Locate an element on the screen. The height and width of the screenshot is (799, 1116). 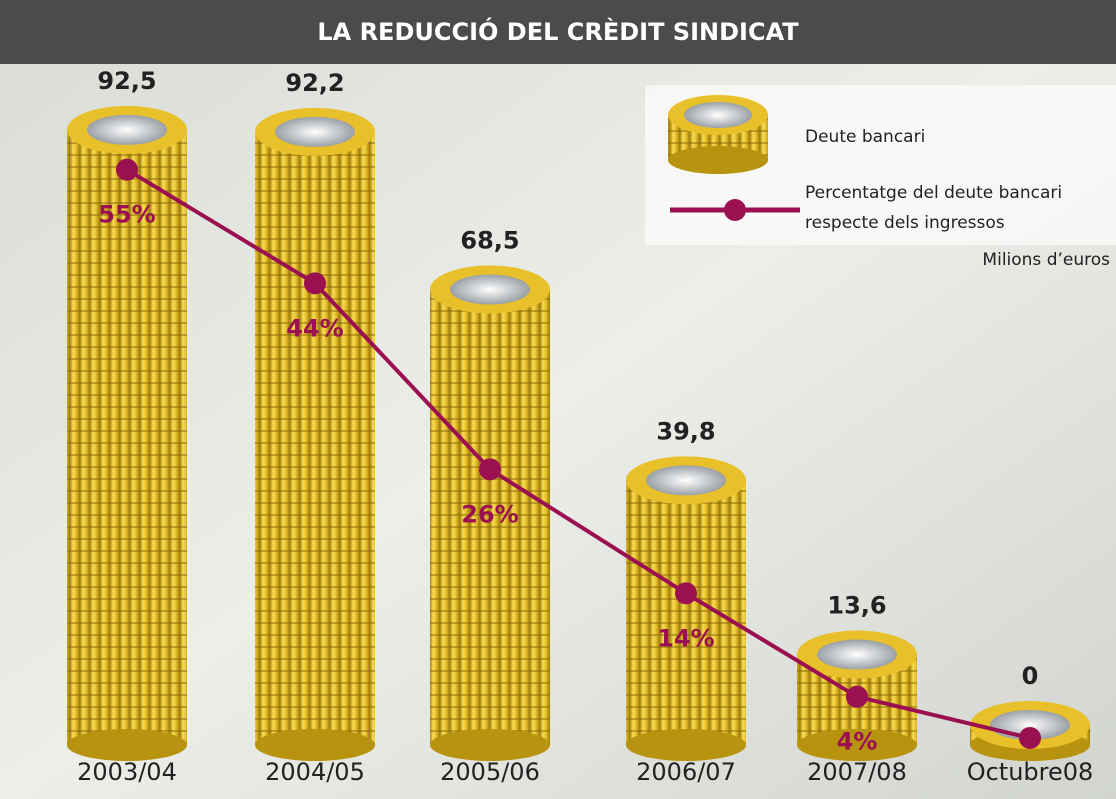
value-label: 13,6 is located at coordinates (856, 606).